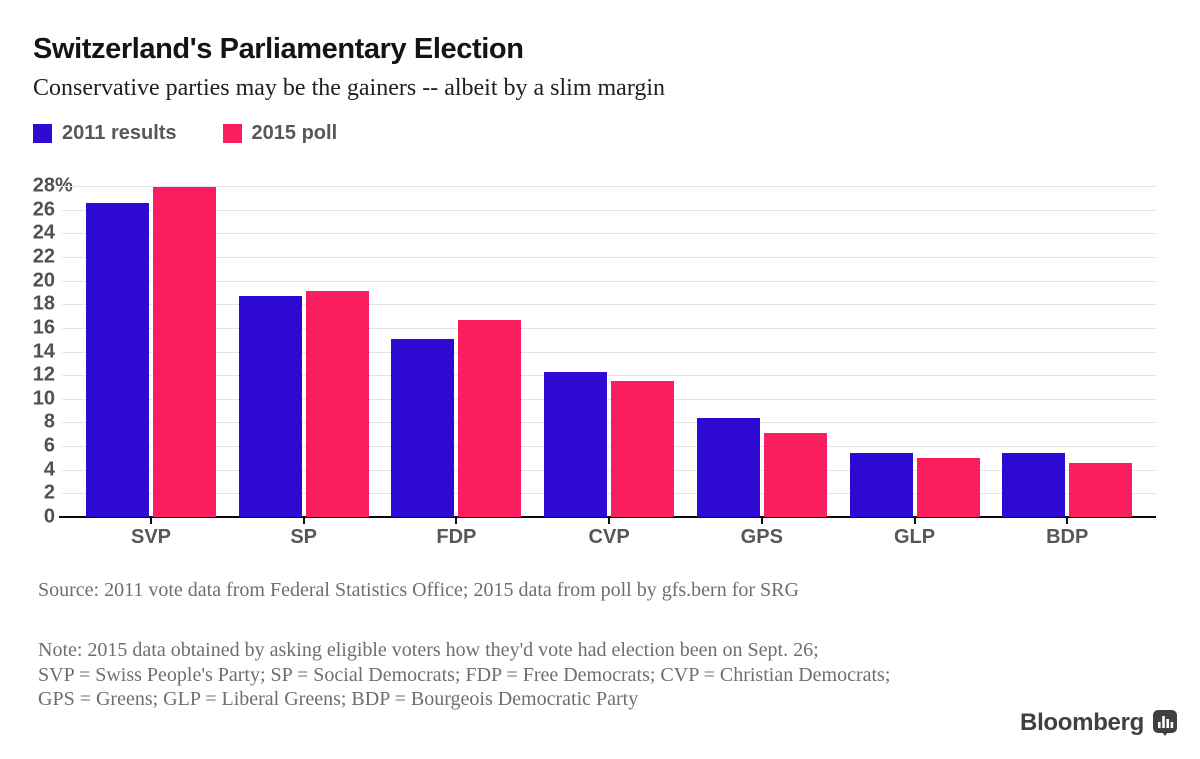  Describe the element at coordinates (64, 185) in the screenshot. I see `percent-sign: %` at that location.